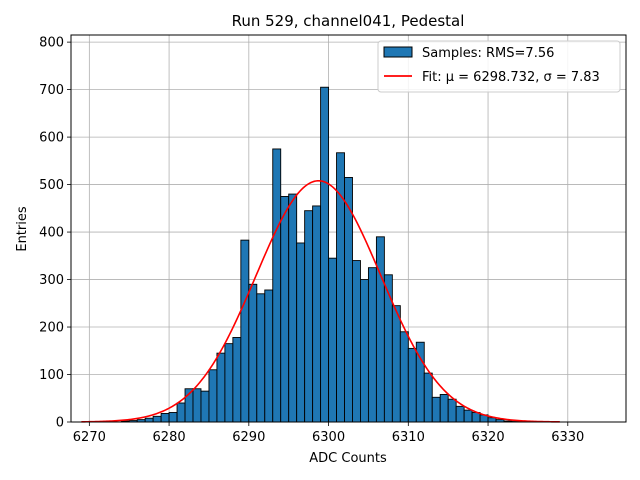  I want to click on y-tick-label: 500, so click(51, 185).